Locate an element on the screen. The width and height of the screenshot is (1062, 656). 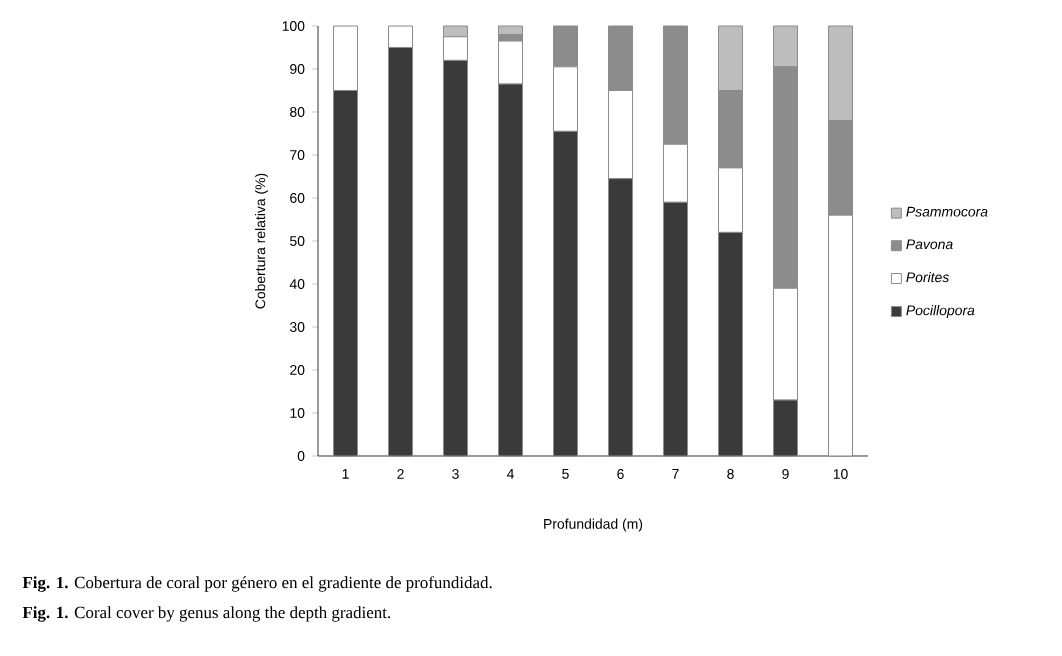
bar is located at coordinates (511, 30).